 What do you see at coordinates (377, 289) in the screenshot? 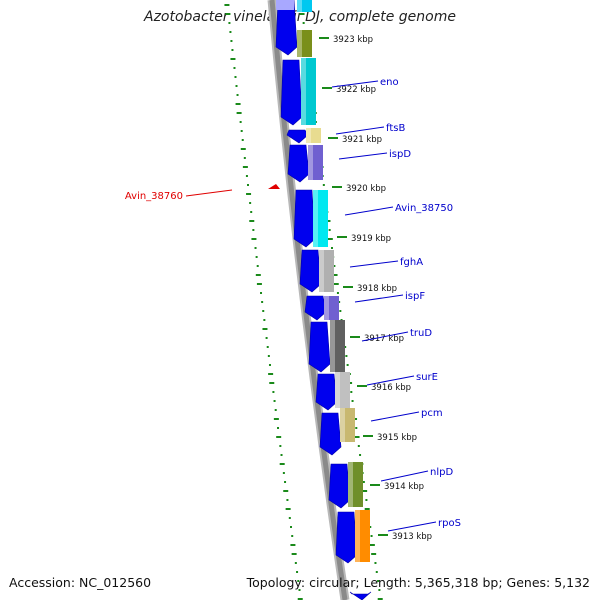
I see `ruler-label: 3918 kbp` at bounding box center [377, 289].